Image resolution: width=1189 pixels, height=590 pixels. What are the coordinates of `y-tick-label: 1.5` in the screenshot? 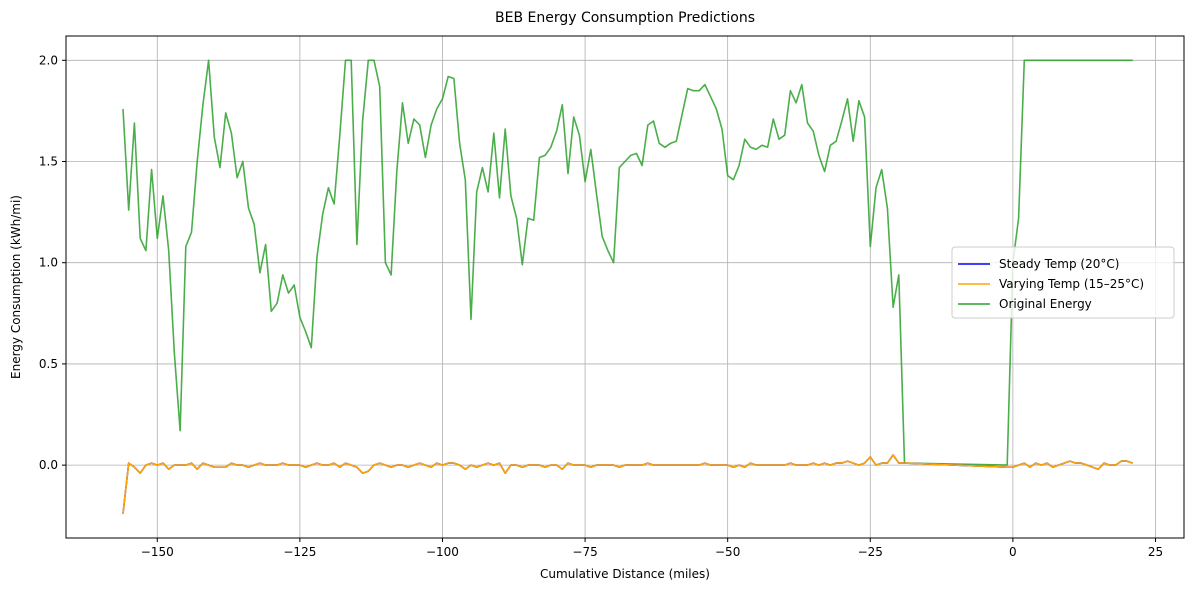 It's located at (48, 162).